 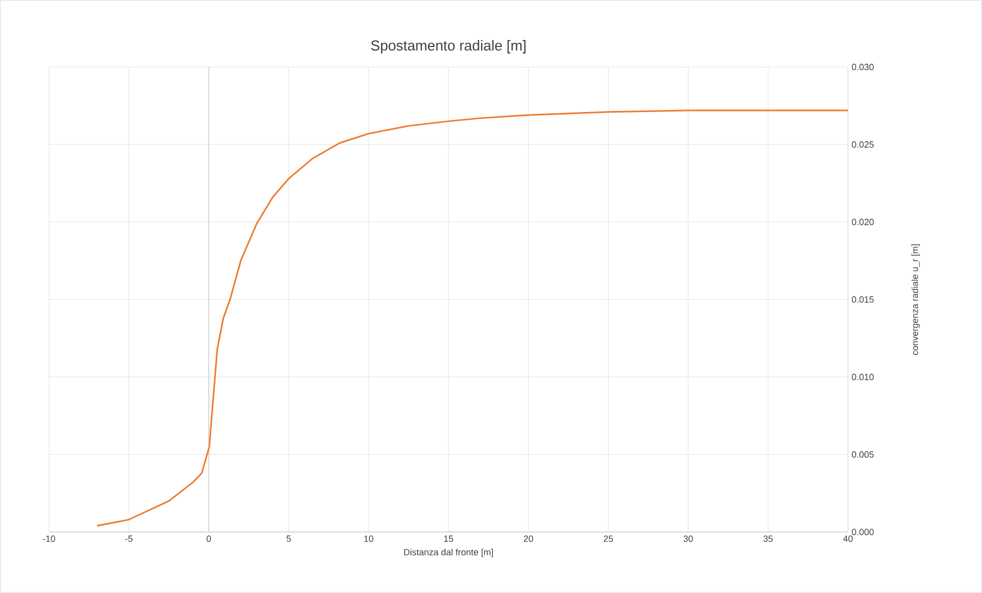 I want to click on x-tick-label: 40, so click(x=848, y=539).